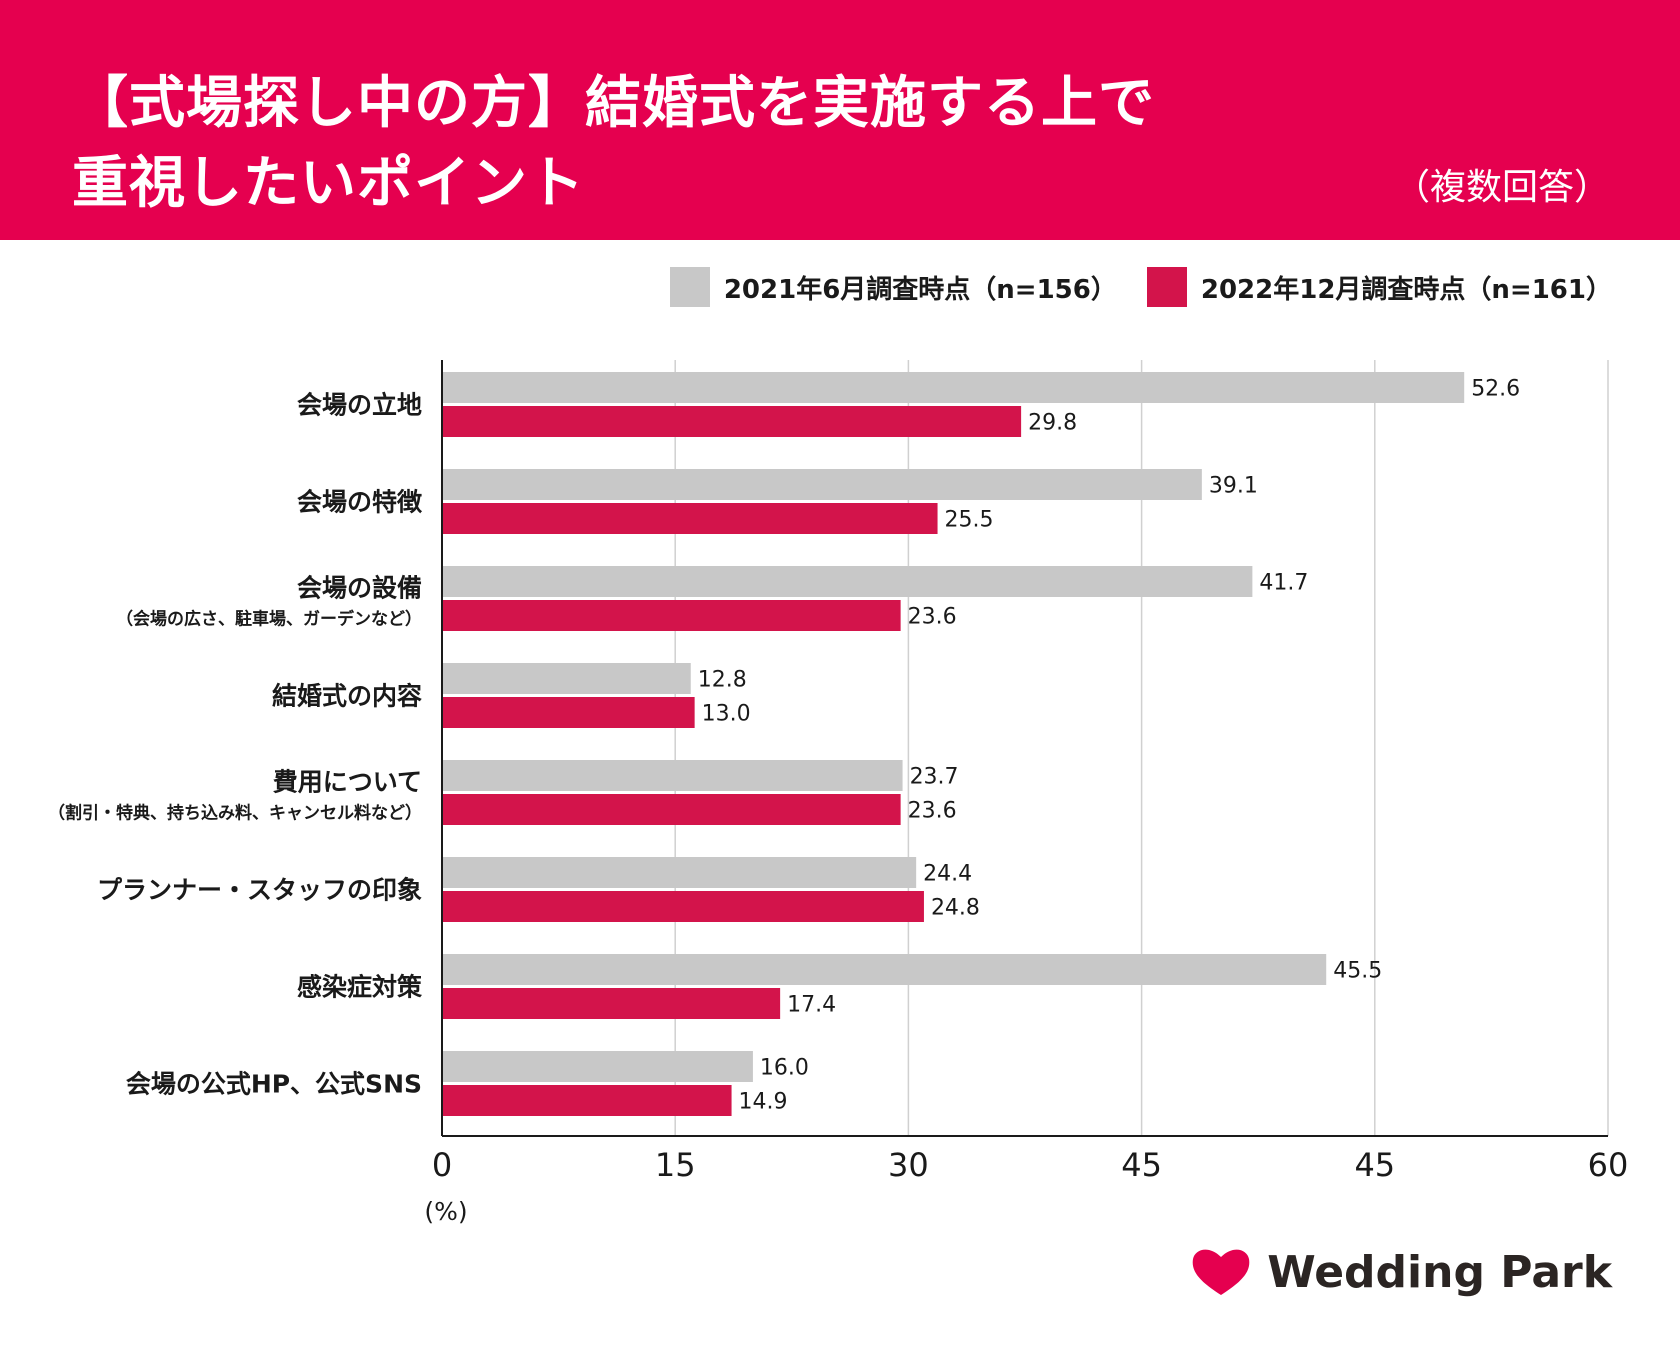  What do you see at coordinates (726, 714) in the screenshot?
I see `value-label-2022: 13.0` at bounding box center [726, 714].